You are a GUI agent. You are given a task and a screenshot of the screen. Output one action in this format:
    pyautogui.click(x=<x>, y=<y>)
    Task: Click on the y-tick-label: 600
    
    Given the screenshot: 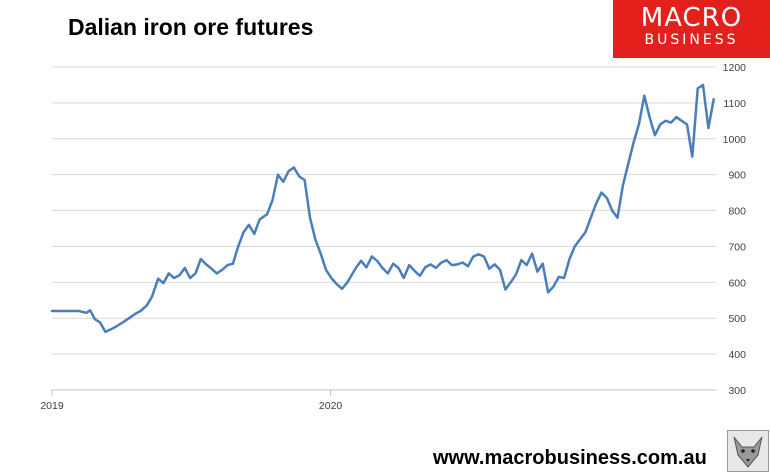 What is the action you would take?
    pyautogui.click(x=737, y=283)
    